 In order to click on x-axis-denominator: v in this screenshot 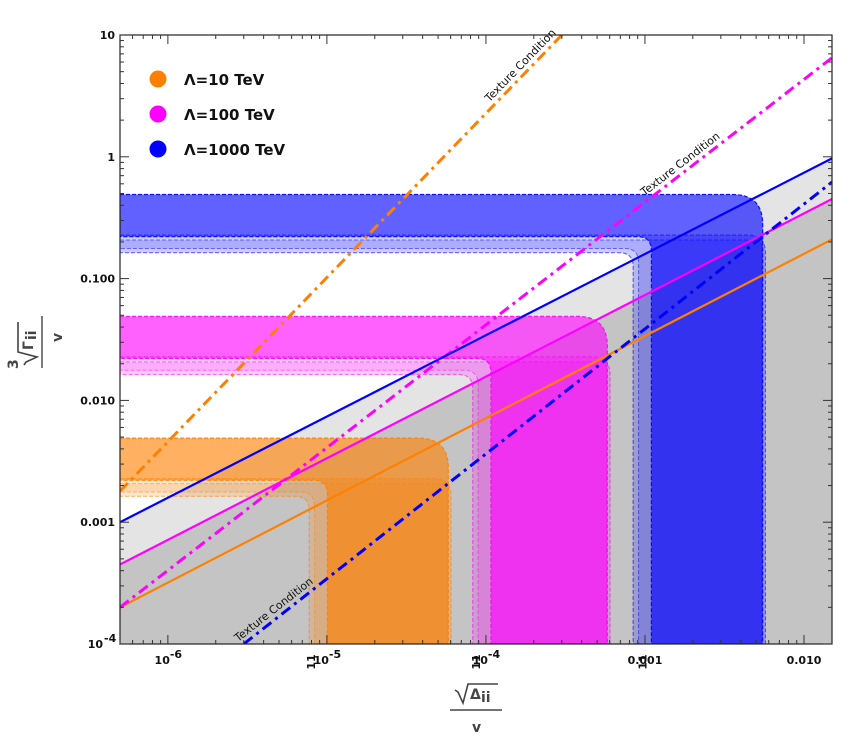, I will do `click(476, 728)`.